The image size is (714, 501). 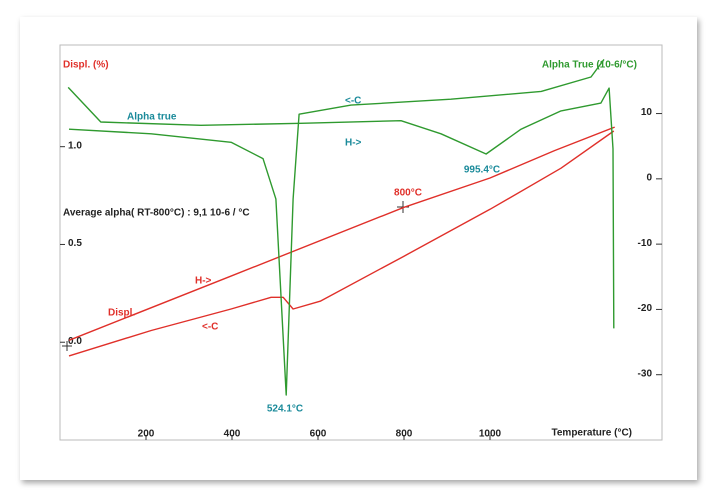 What do you see at coordinates (318, 434) in the screenshot?
I see `x-tick-label: 600` at bounding box center [318, 434].